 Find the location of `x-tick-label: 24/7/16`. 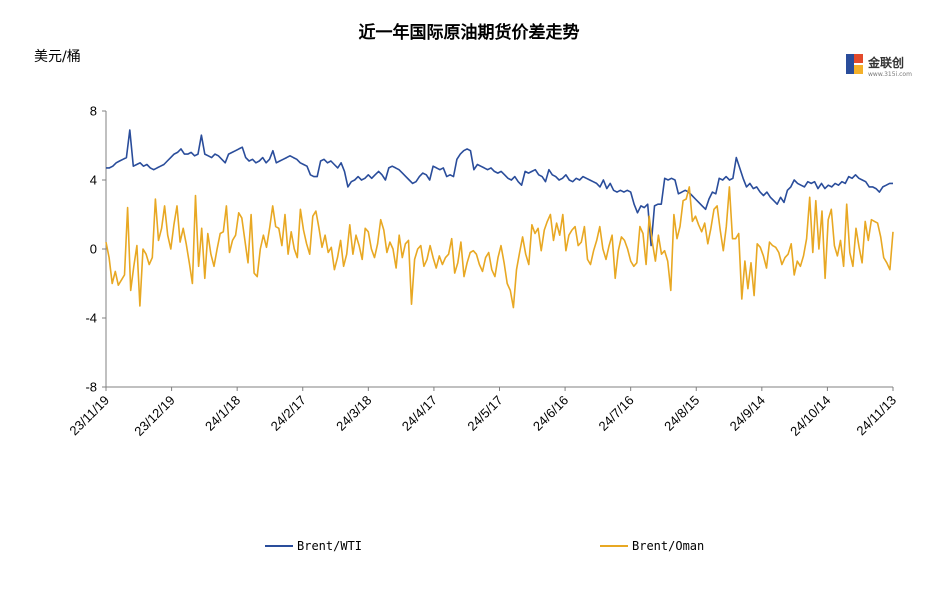

x-tick-label: 24/7/16 is located at coordinates (616, 413).